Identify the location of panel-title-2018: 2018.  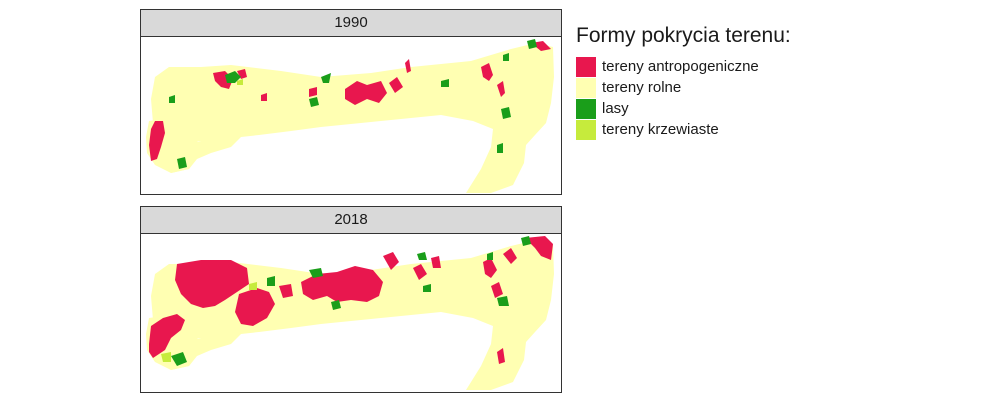
(351, 220).